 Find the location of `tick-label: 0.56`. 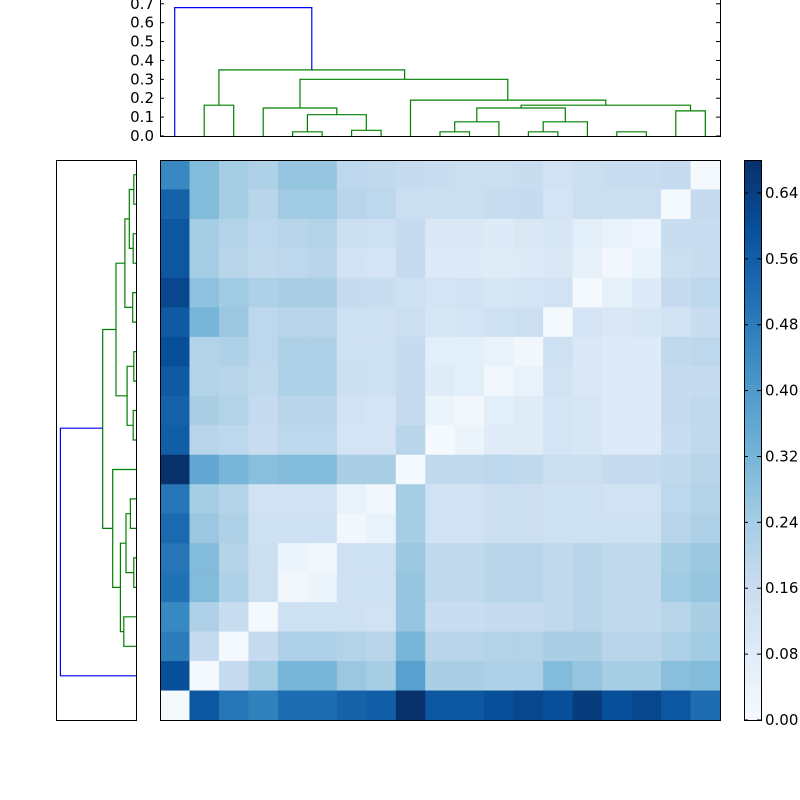

tick-label: 0.56 is located at coordinates (781, 259).